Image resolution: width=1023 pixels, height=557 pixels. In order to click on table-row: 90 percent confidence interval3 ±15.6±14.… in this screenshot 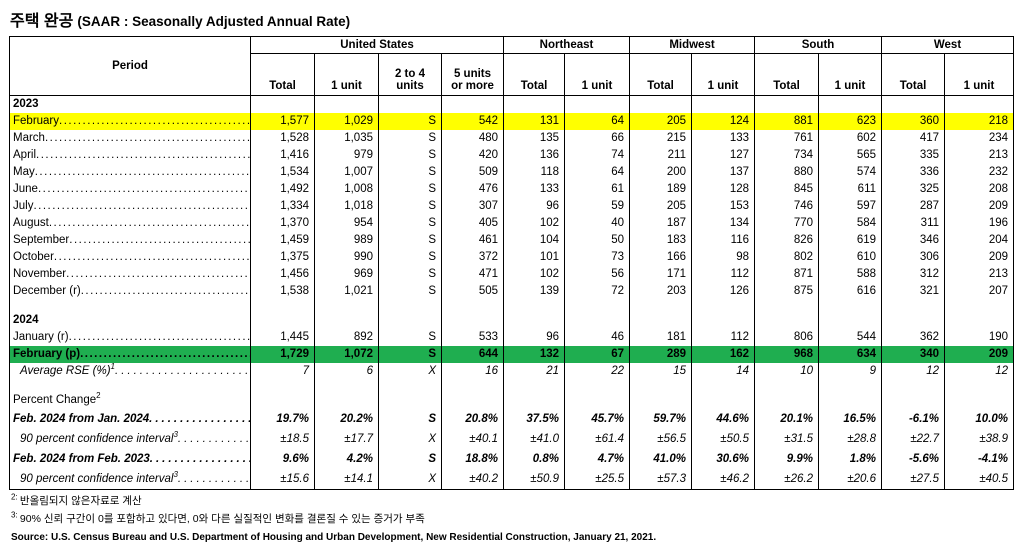, I will do `click(512, 479)`.